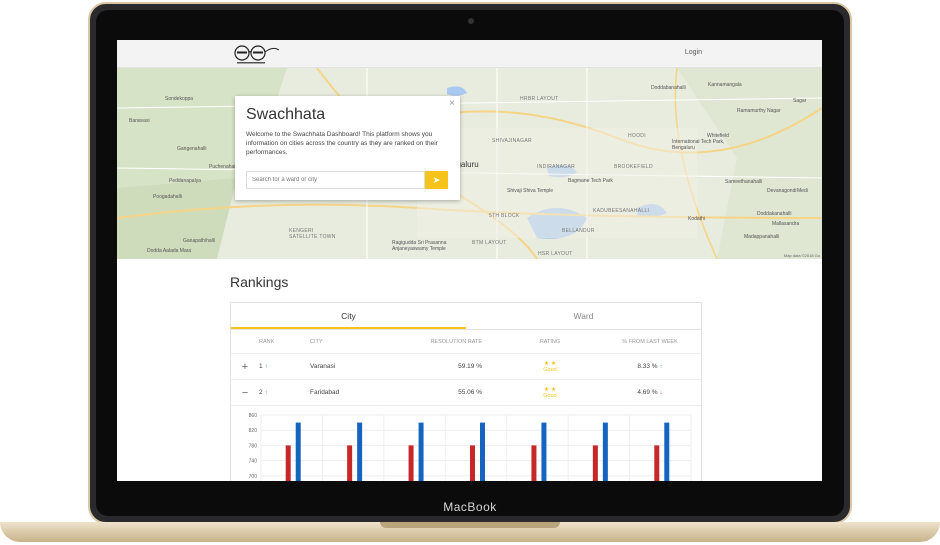 This screenshot has width=940, height=545. I want to click on city-name: Faridabad, so click(325, 392).